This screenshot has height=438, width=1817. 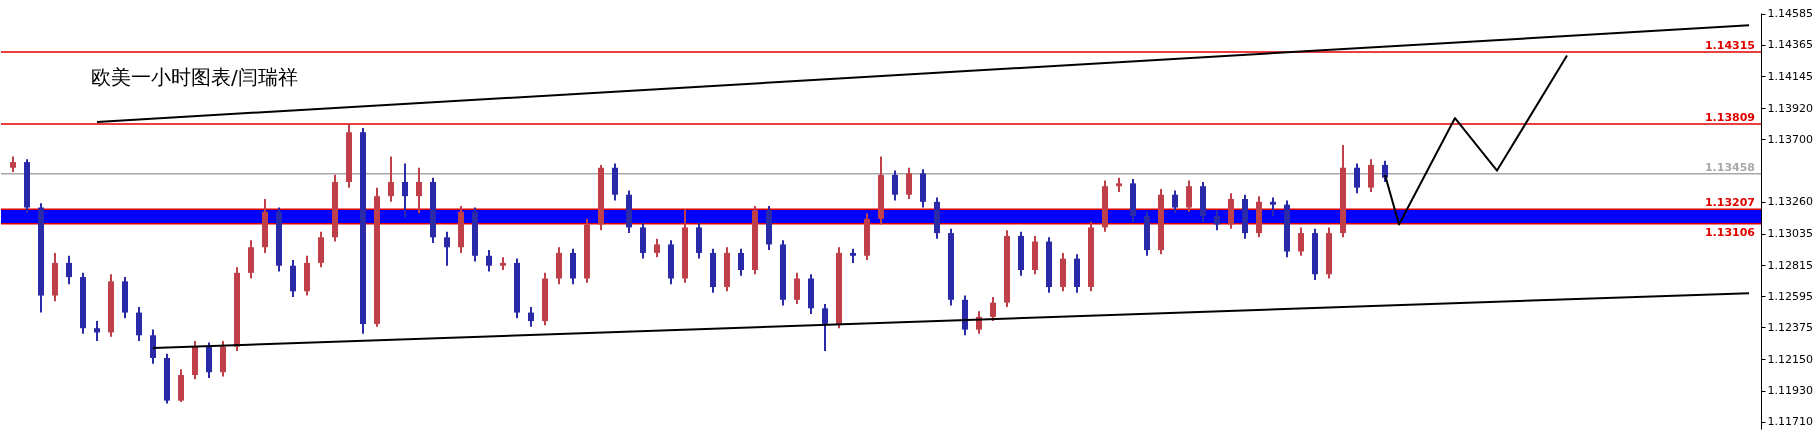 I want to click on ref-line-label: 1.13106, so click(x=1730, y=232).